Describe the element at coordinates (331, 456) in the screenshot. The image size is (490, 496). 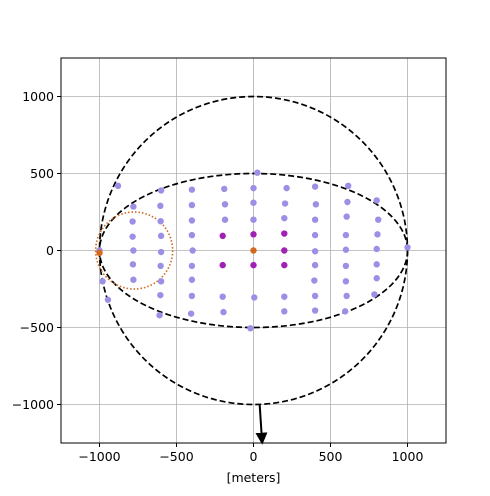
I see `x-tick-label: 500` at that location.